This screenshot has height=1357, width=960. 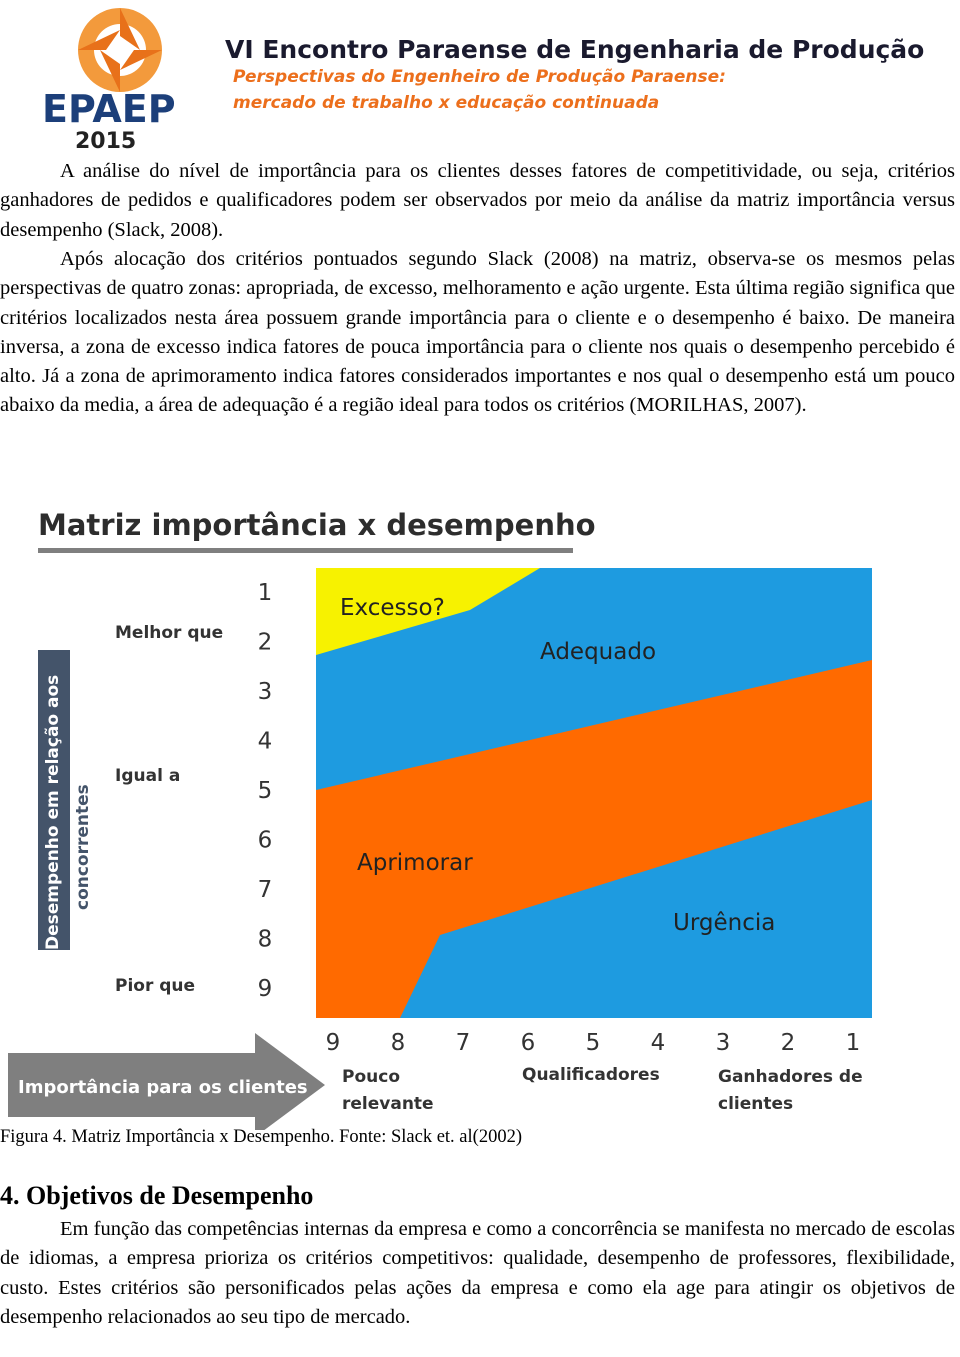 I want to click on y-number: 6, so click(x=265, y=841).